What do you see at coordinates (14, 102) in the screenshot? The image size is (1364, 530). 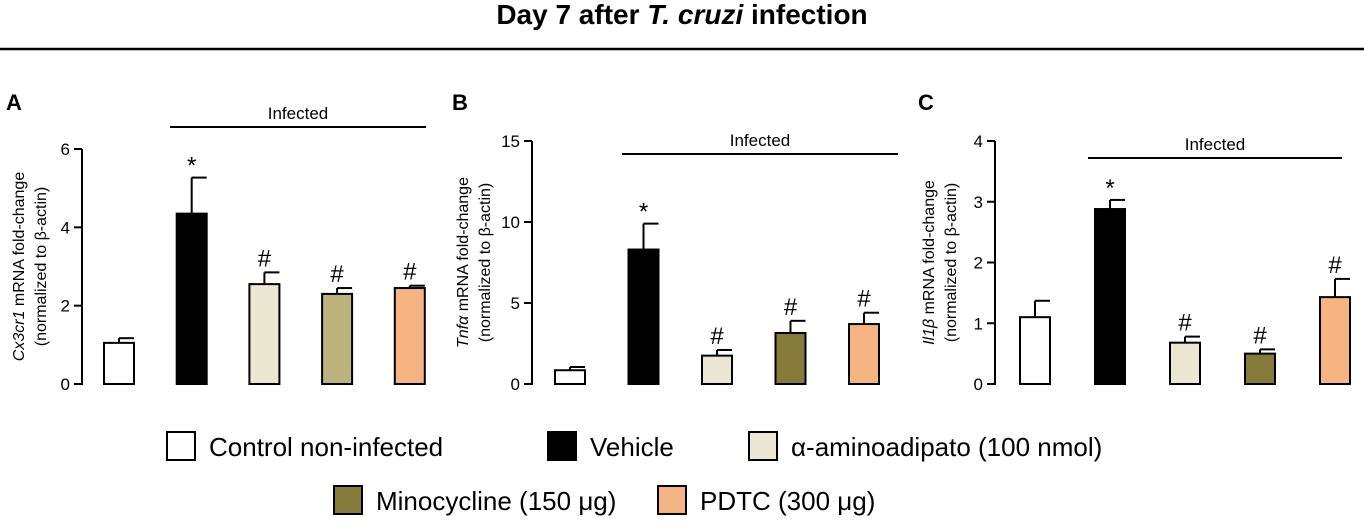 I see `panel-letter: A` at bounding box center [14, 102].